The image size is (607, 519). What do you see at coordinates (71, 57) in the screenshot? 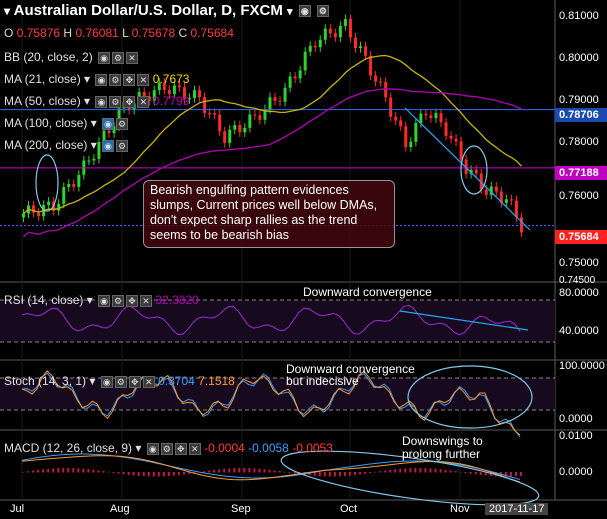
I see `indicator-bb: BB (20, close, 2) ◉ ⚙ ✕` at bounding box center [71, 57].